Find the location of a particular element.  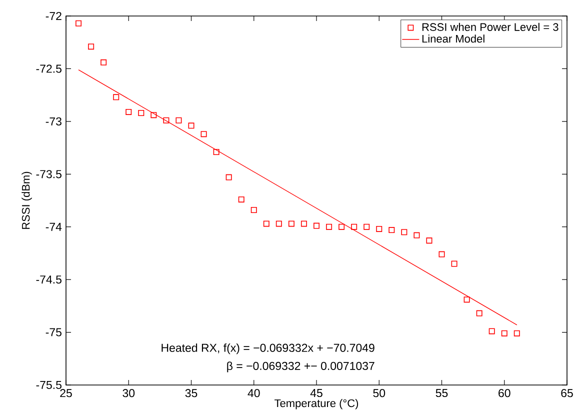

legend-label: RSSI when Power Level = 3 is located at coordinates (490, 26).